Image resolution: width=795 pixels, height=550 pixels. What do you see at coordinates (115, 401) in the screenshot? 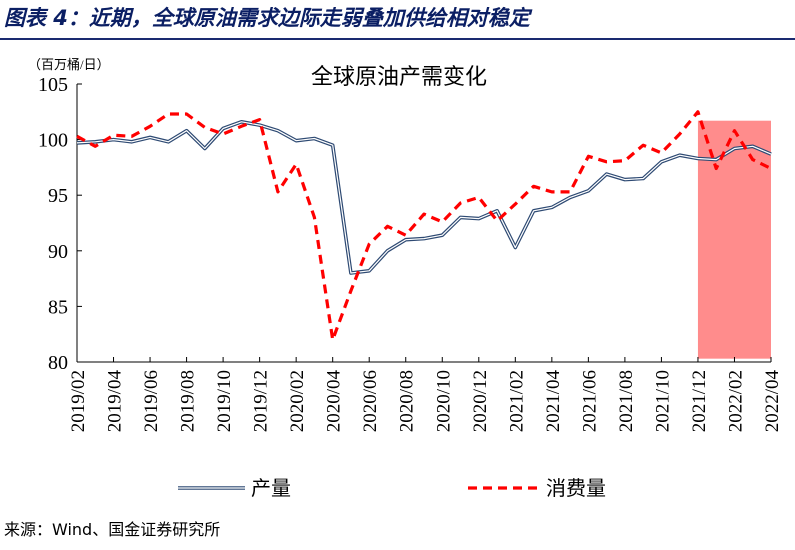
I see `x-tick-label: 2019/04` at bounding box center [115, 401].